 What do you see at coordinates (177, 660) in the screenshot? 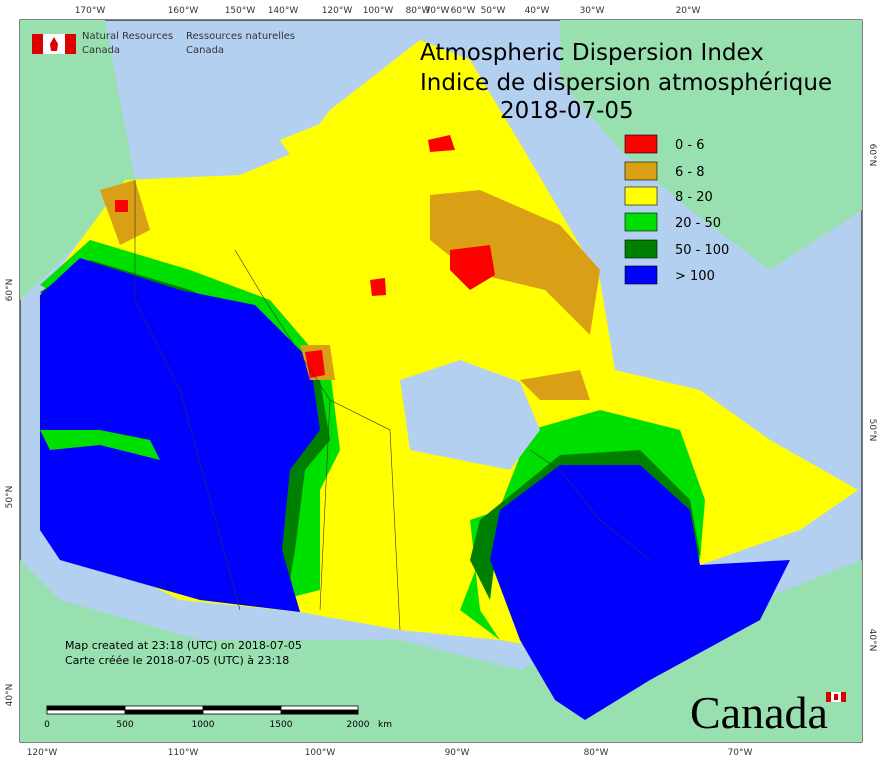
I see `credit: Carte créée le 2018-07-05 (UTC) à 23:18` at bounding box center [177, 660].